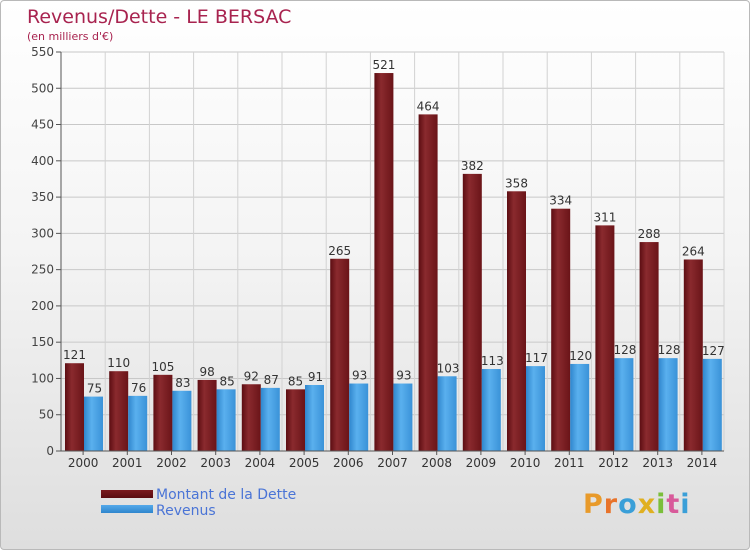  What do you see at coordinates (472, 166) in the screenshot?
I see `data-label-dette: 382` at bounding box center [472, 166].